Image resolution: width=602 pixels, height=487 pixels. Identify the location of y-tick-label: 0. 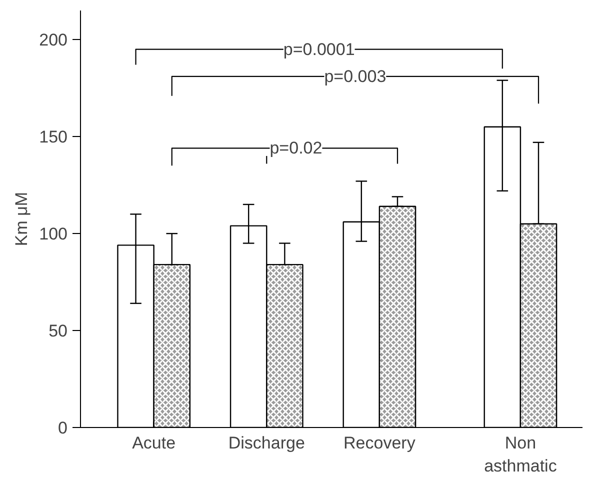
(63, 428).